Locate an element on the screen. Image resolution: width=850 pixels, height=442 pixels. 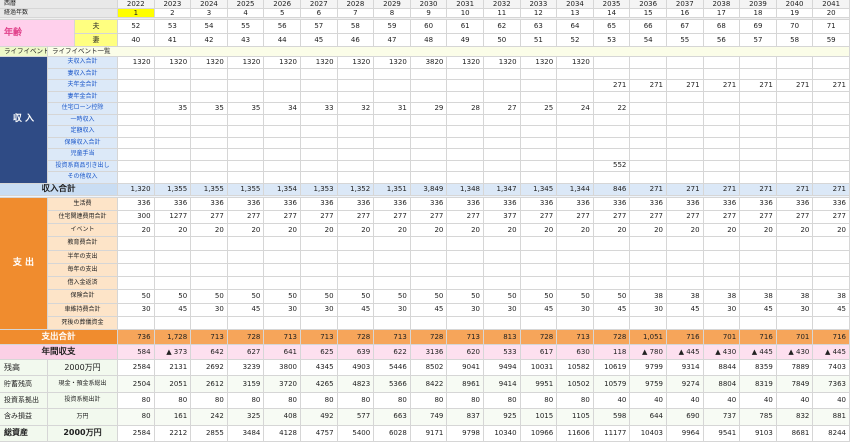
row-sub-label: 2000万円 is located at coordinates (83, 433).